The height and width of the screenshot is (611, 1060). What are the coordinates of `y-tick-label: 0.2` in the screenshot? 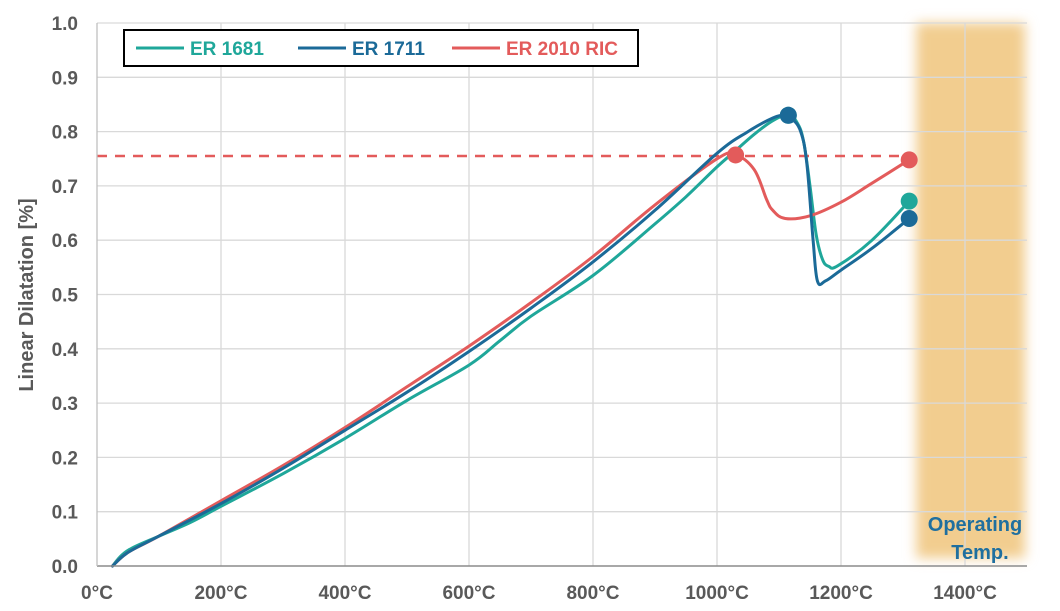 It's located at (65, 458).